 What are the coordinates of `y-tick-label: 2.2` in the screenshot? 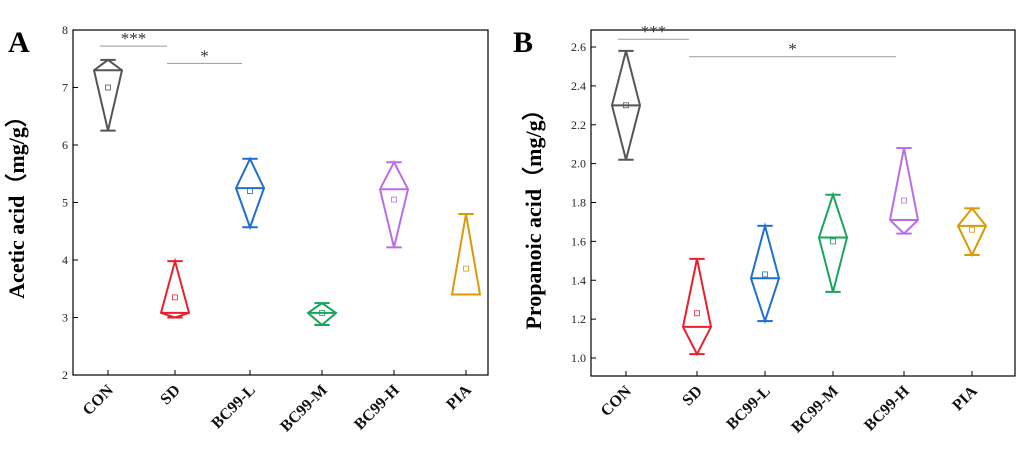 It's located at (578, 125).